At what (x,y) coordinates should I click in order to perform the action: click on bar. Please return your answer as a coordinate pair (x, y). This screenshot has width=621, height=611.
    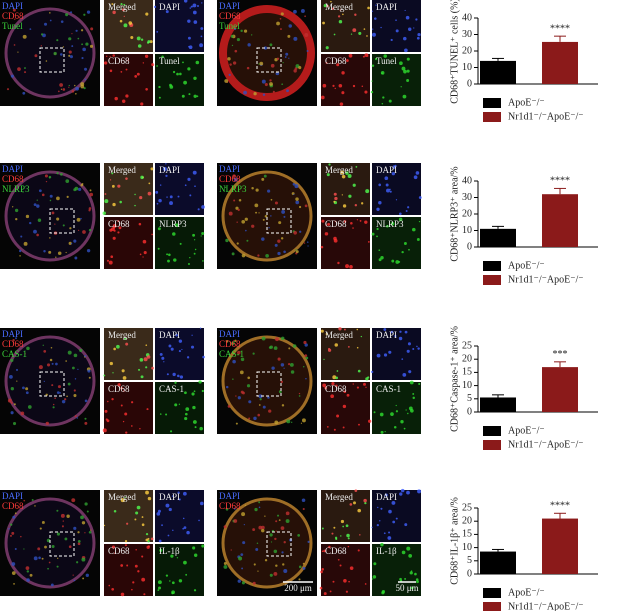
    Looking at the image, I should click on (560, 62).